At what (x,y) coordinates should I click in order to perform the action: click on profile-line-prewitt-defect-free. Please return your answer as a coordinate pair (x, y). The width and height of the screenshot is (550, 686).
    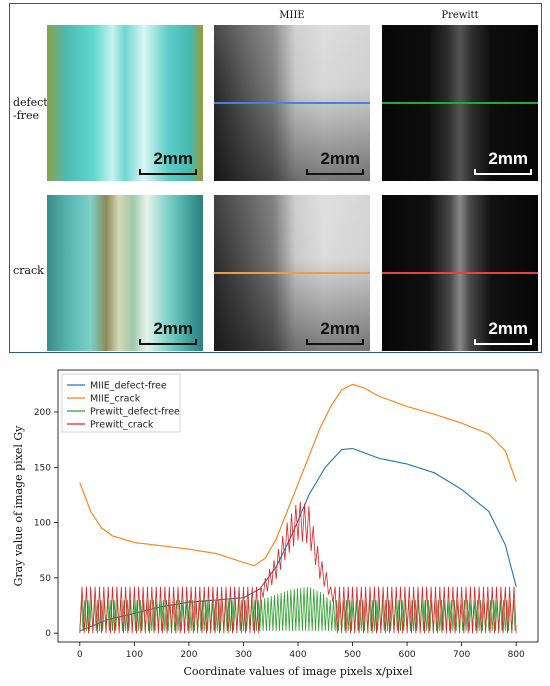
    Looking at the image, I should click on (460, 103).